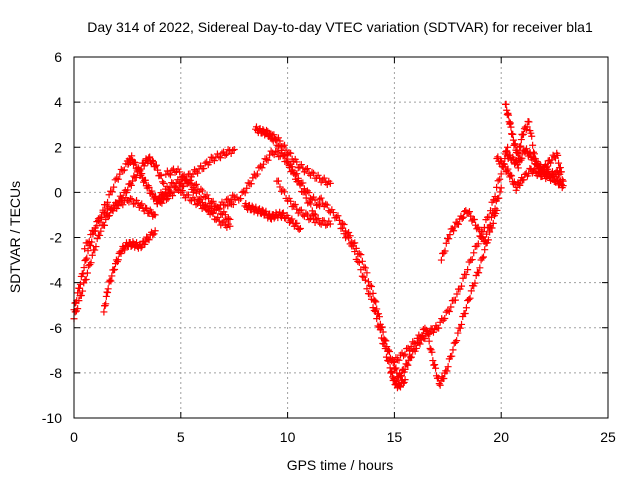  Describe the element at coordinates (74, 437) in the screenshot. I see `x-tick-label: 0` at that location.